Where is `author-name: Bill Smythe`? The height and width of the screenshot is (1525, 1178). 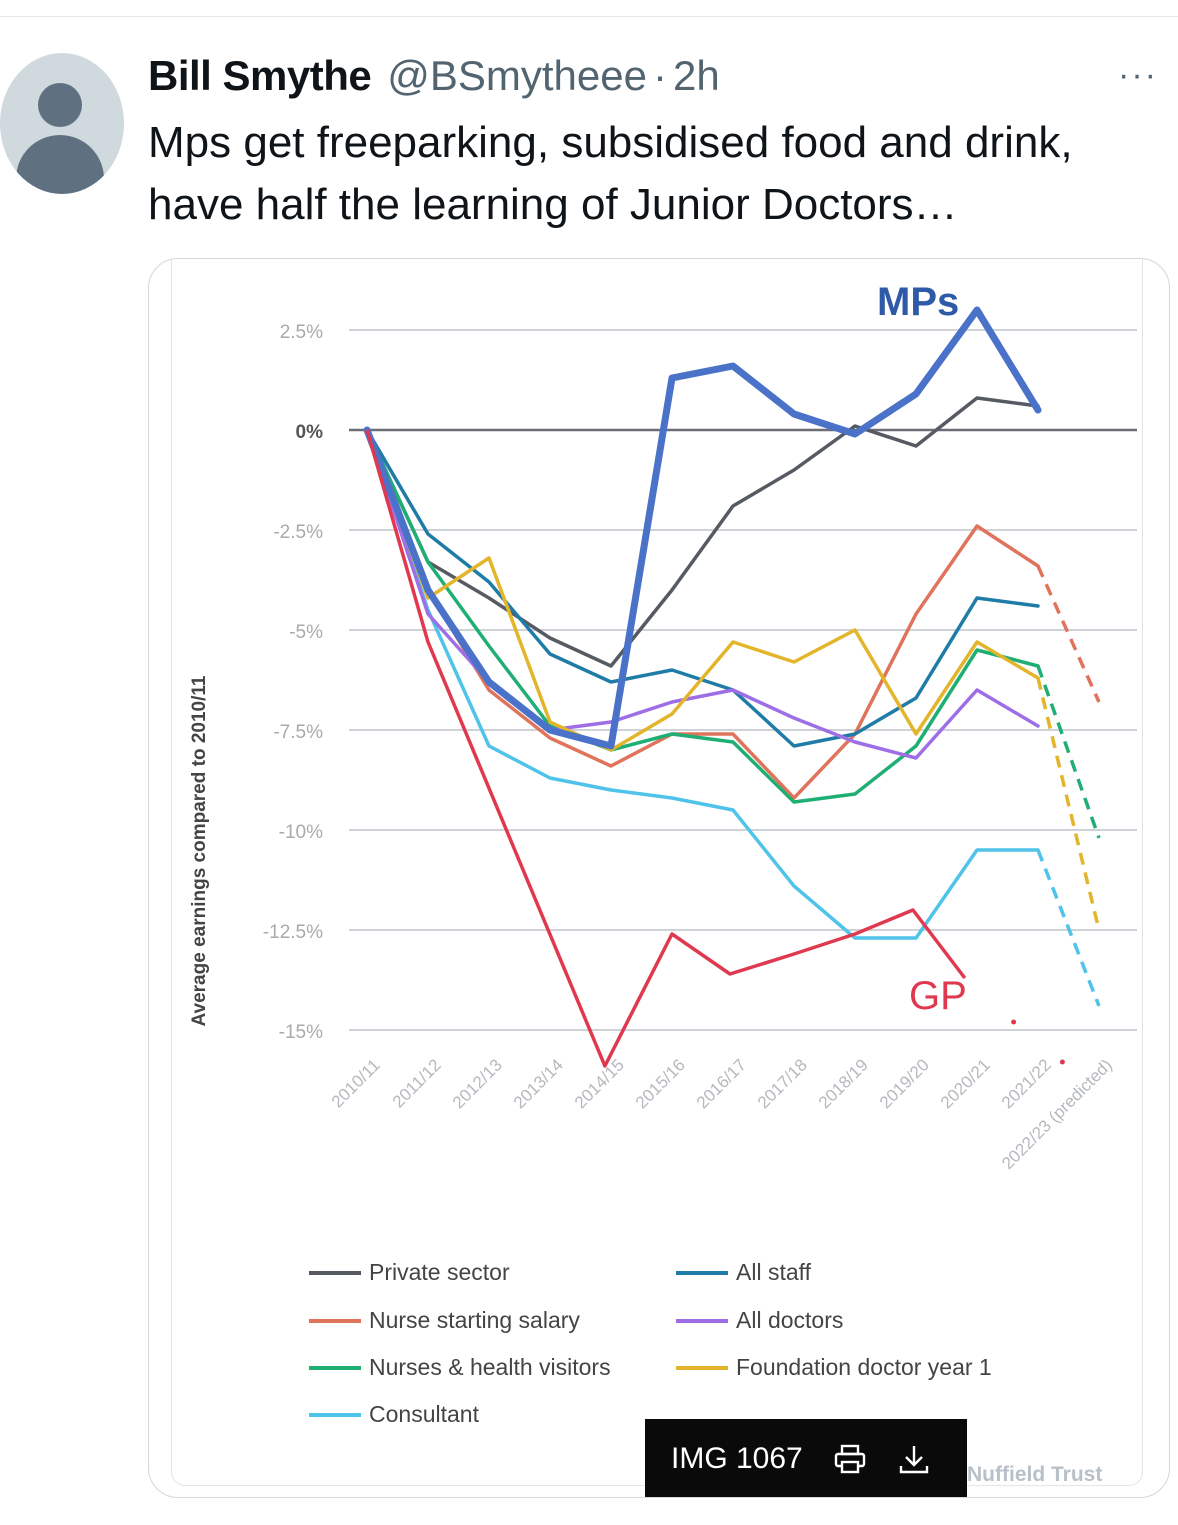
author-name: Bill Smythe is located at coordinates (260, 75).